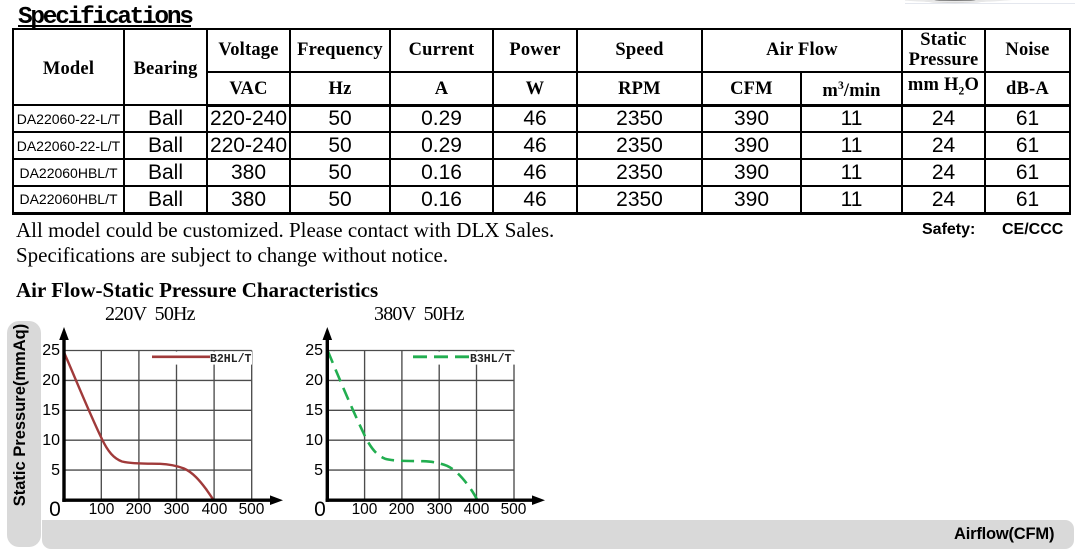 The image size is (1079, 553). What do you see at coordinates (491, 359) in the screenshot?
I see `svg-text: B3HL/T` at bounding box center [491, 359].